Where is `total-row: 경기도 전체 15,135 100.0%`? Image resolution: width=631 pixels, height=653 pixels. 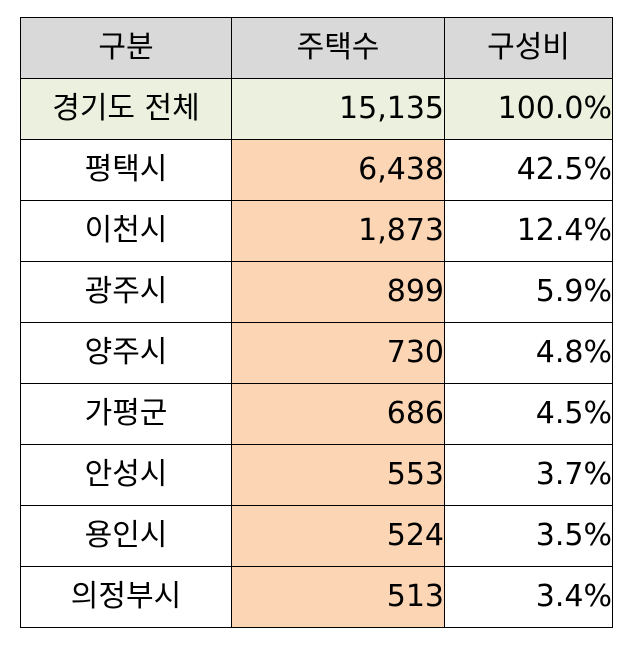
total-row: 경기도 전체 15,135 100.0% is located at coordinates (316, 109).